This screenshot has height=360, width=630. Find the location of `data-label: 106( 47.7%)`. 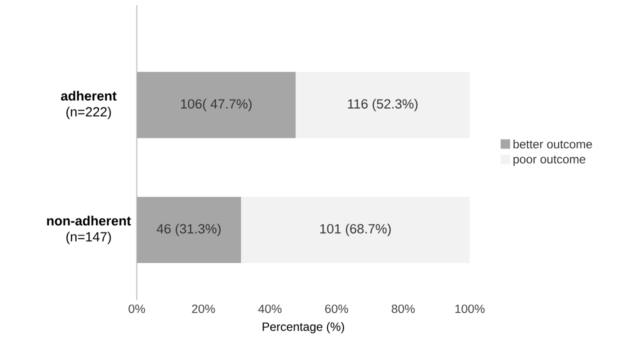

data-label: 106( 47.7%) is located at coordinates (216, 105).